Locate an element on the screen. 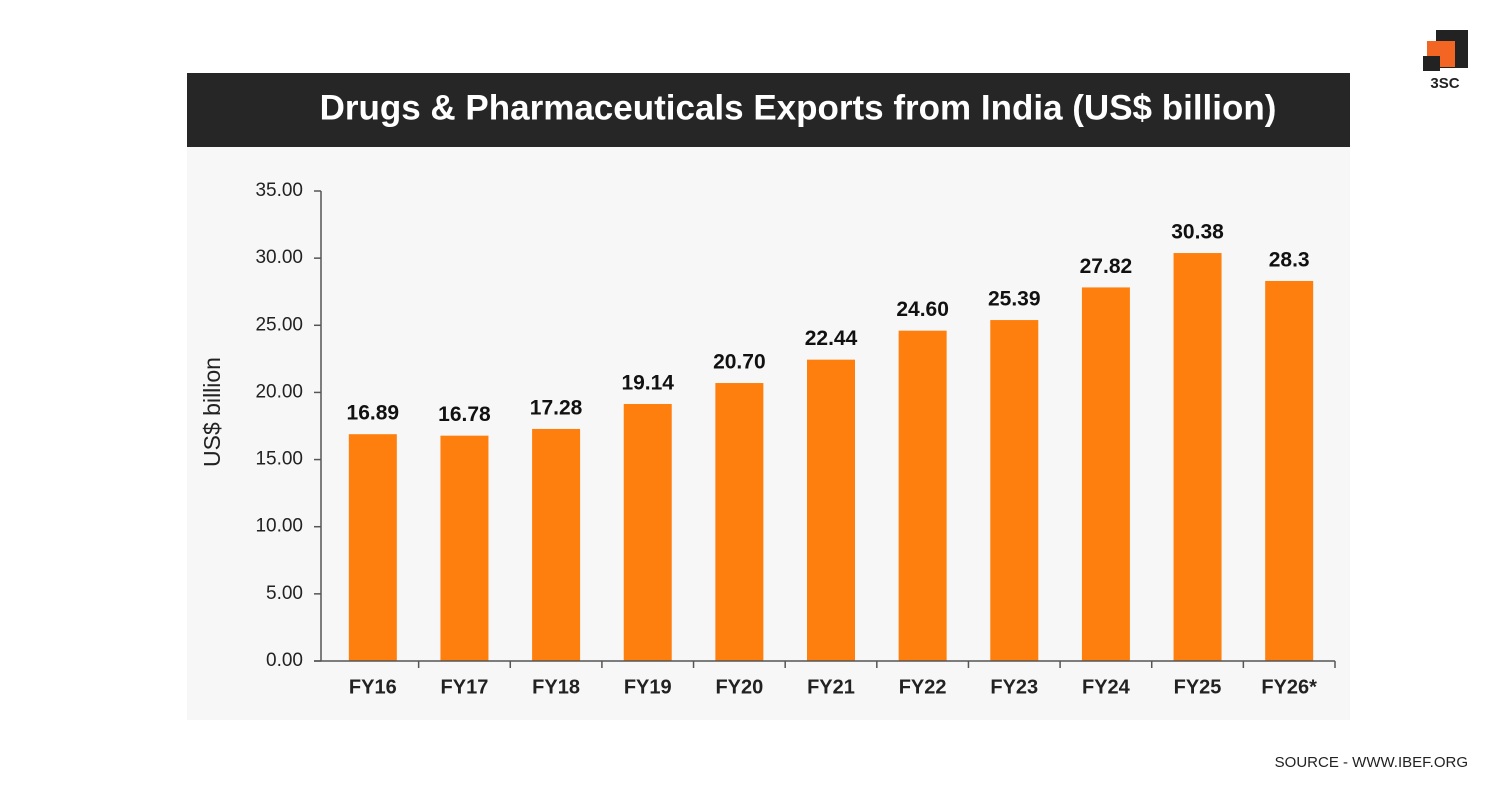  title-bar is located at coordinates (768, 110).